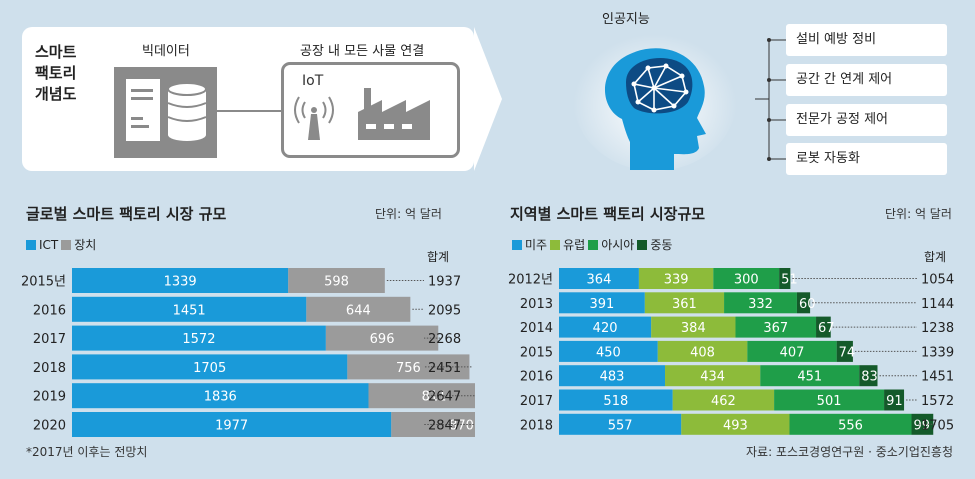  I want to click on legend-label: 미주, so click(536, 245).